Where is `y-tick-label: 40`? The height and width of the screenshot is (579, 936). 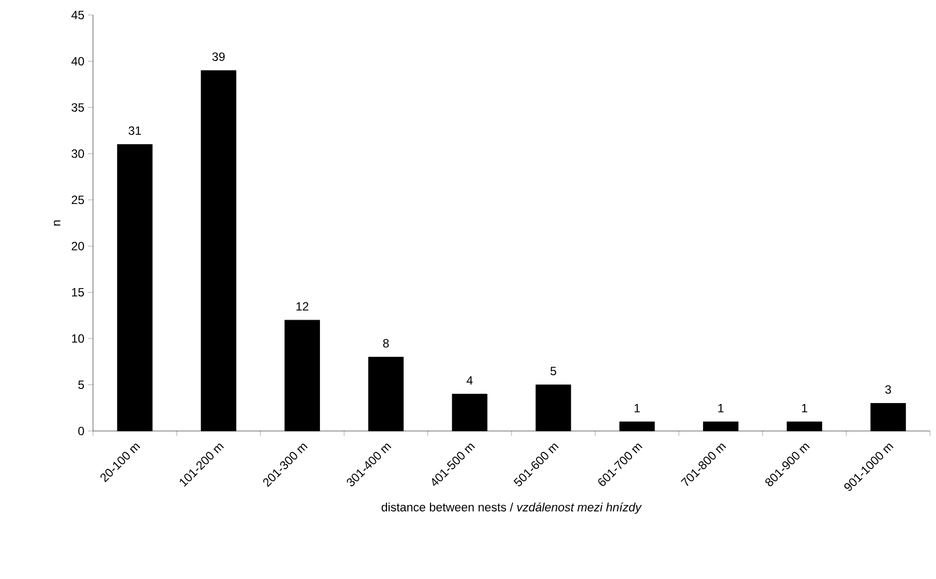
y-tick-label: 40 is located at coordinates (77, 61).